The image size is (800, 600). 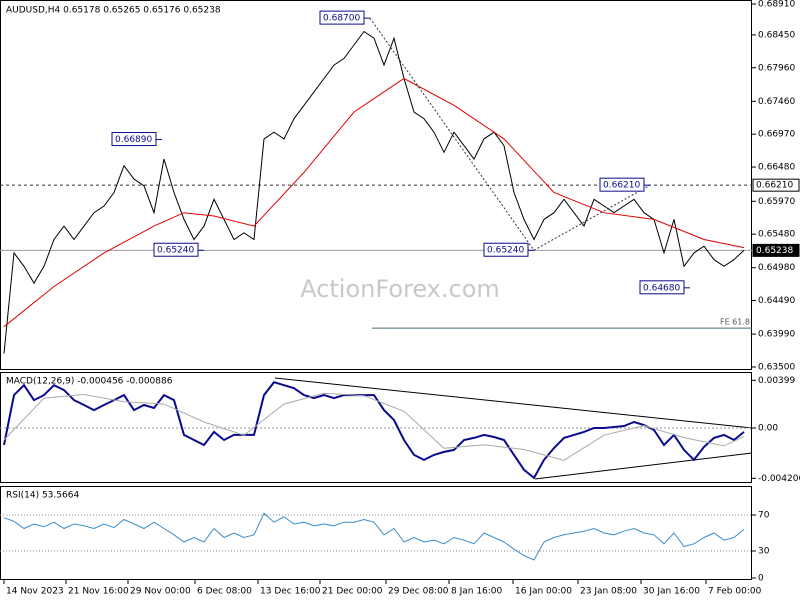 I want to click on y-tick-label: 0.65970, so click(x=776, y=202).